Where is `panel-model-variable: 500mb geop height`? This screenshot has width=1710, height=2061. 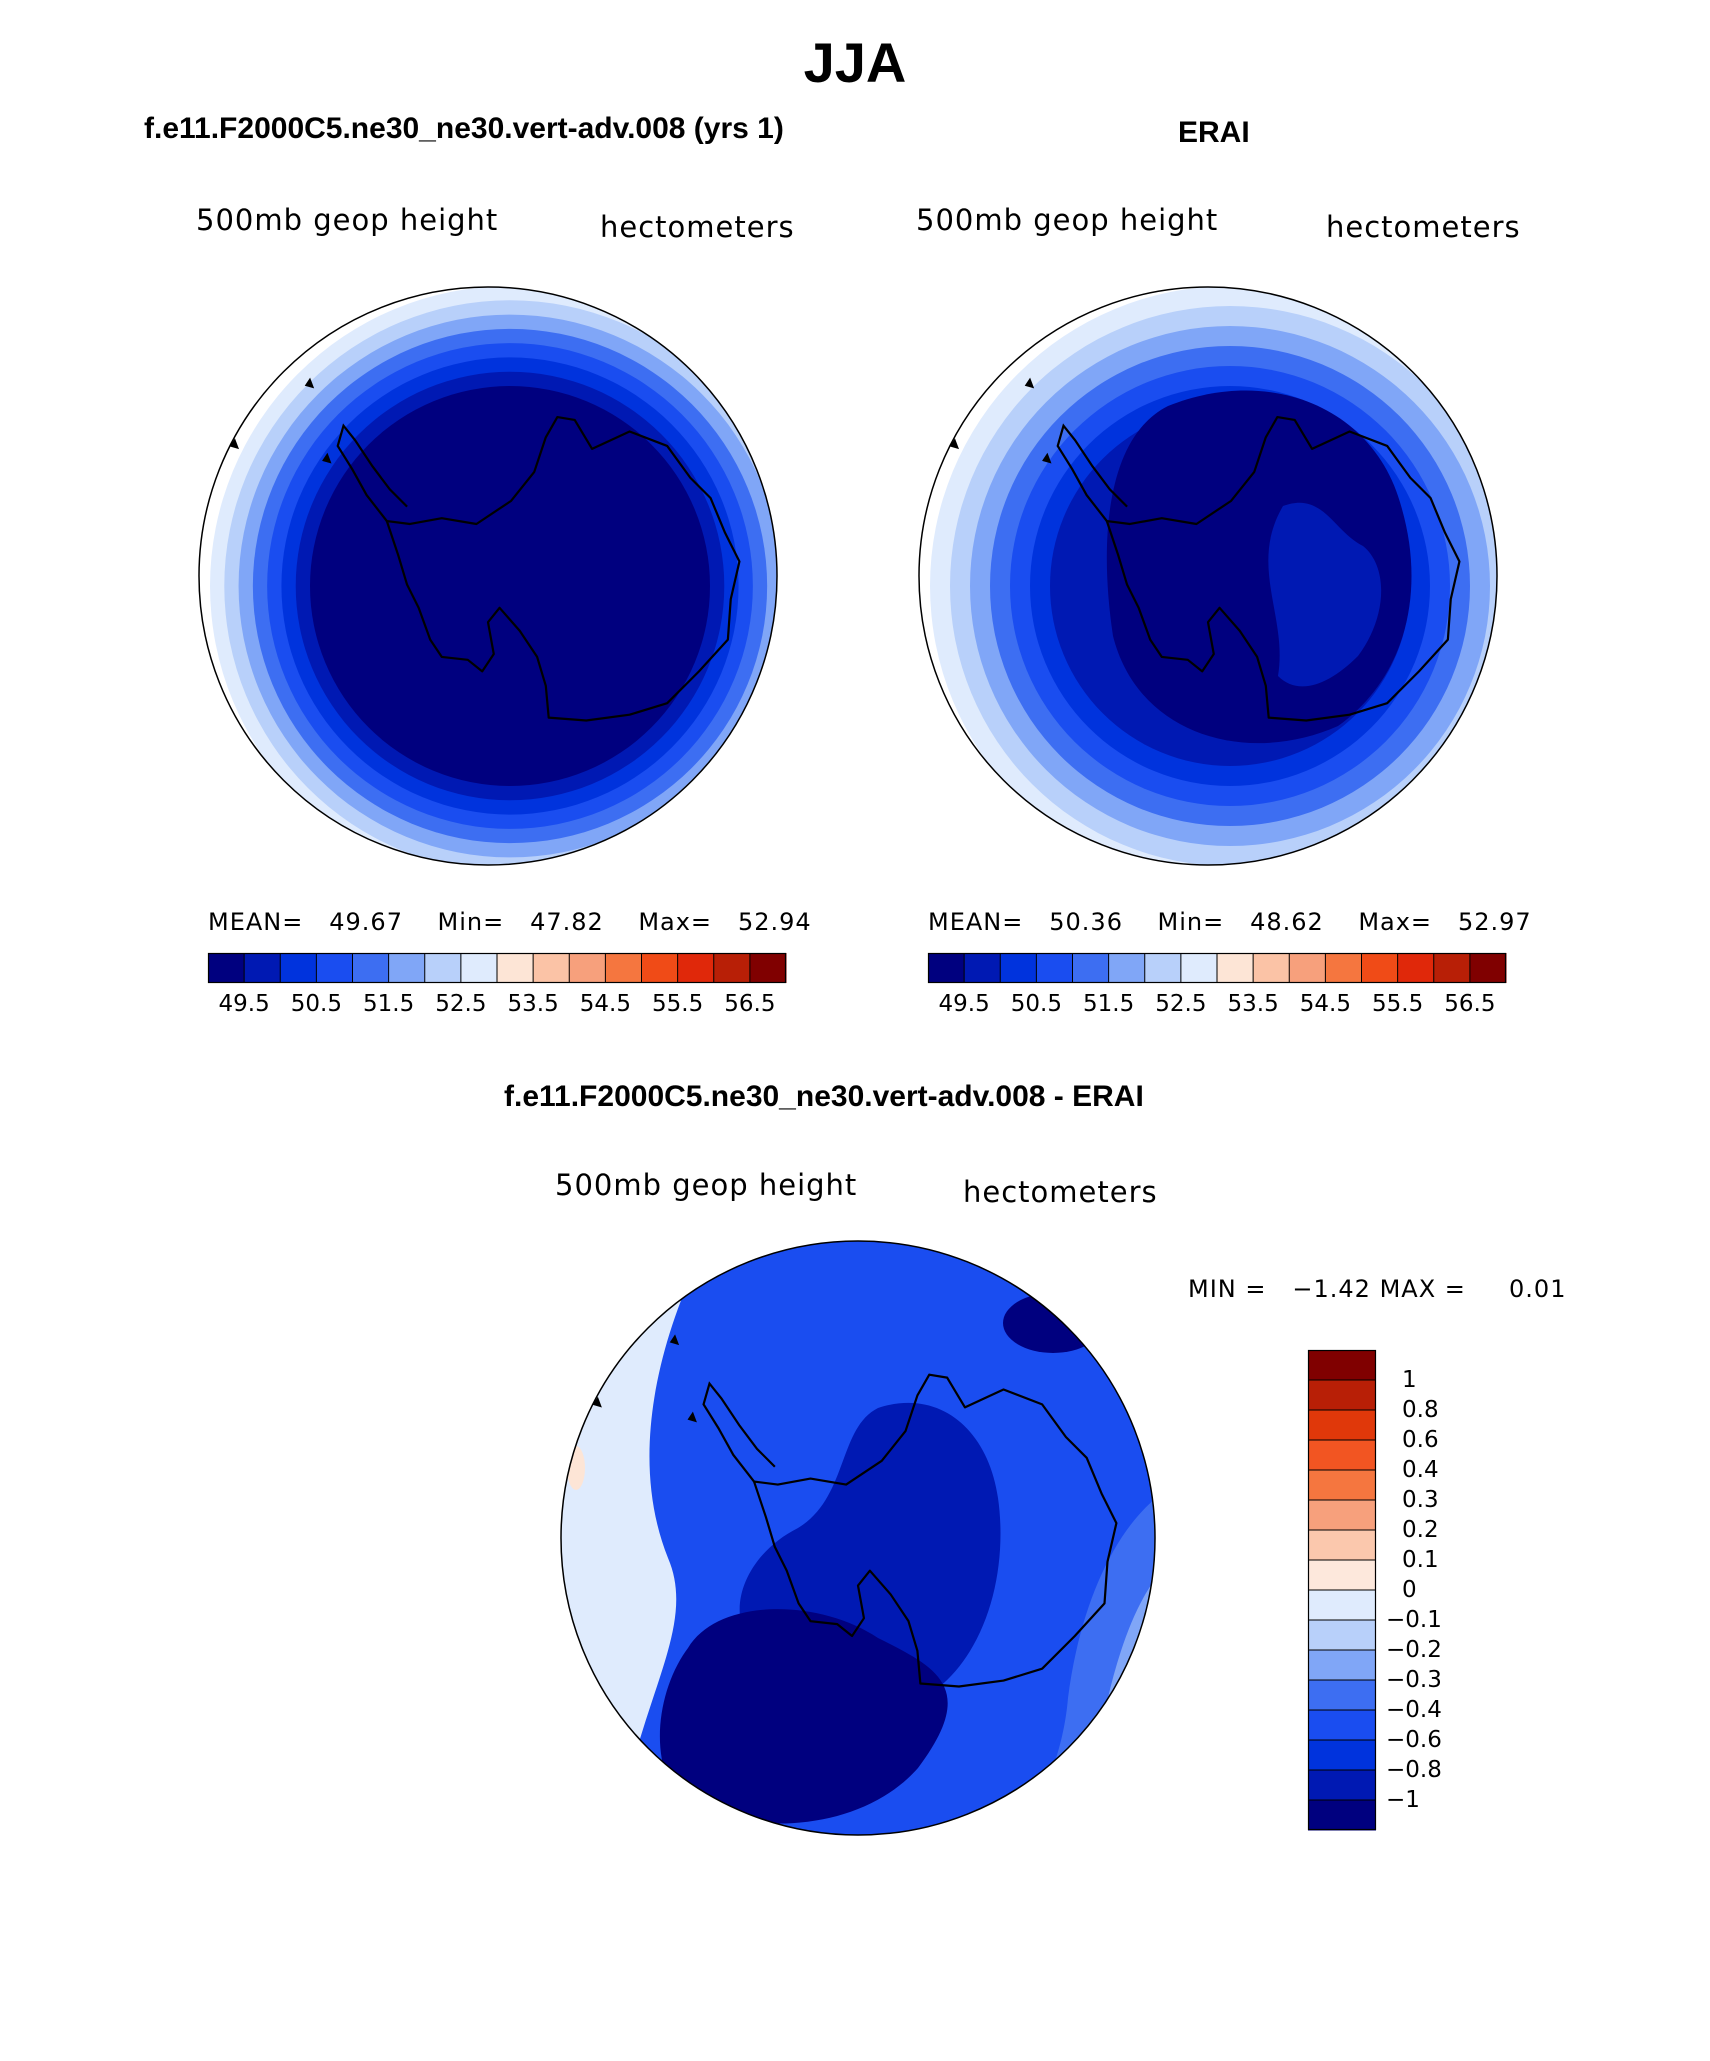
panel-model-variable: 500mb geop height is located at coordinates (347, 220).